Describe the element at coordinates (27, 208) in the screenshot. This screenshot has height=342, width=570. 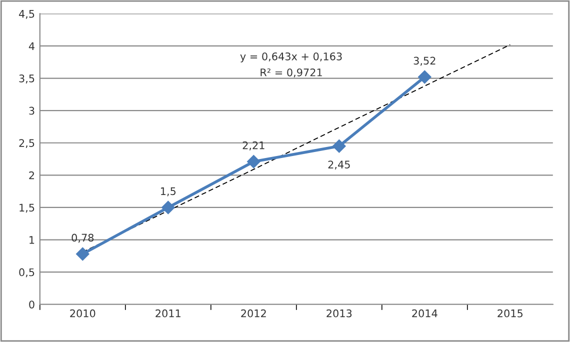
I see `y-tick-label: 1,5` at that location.